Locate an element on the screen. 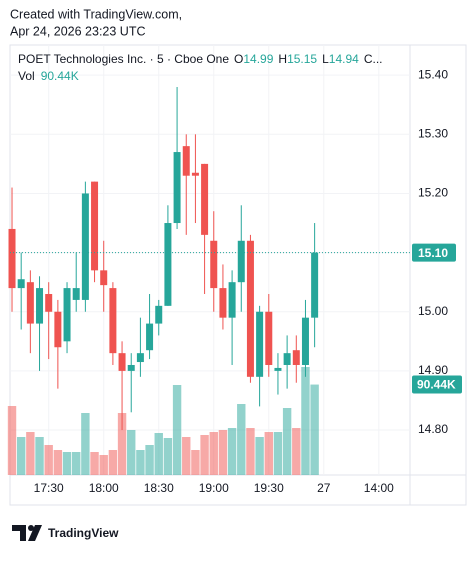 The width and height of the screenshot is (476, 563). y-tick-label: 15.20 is located at coordinates (433, 193).